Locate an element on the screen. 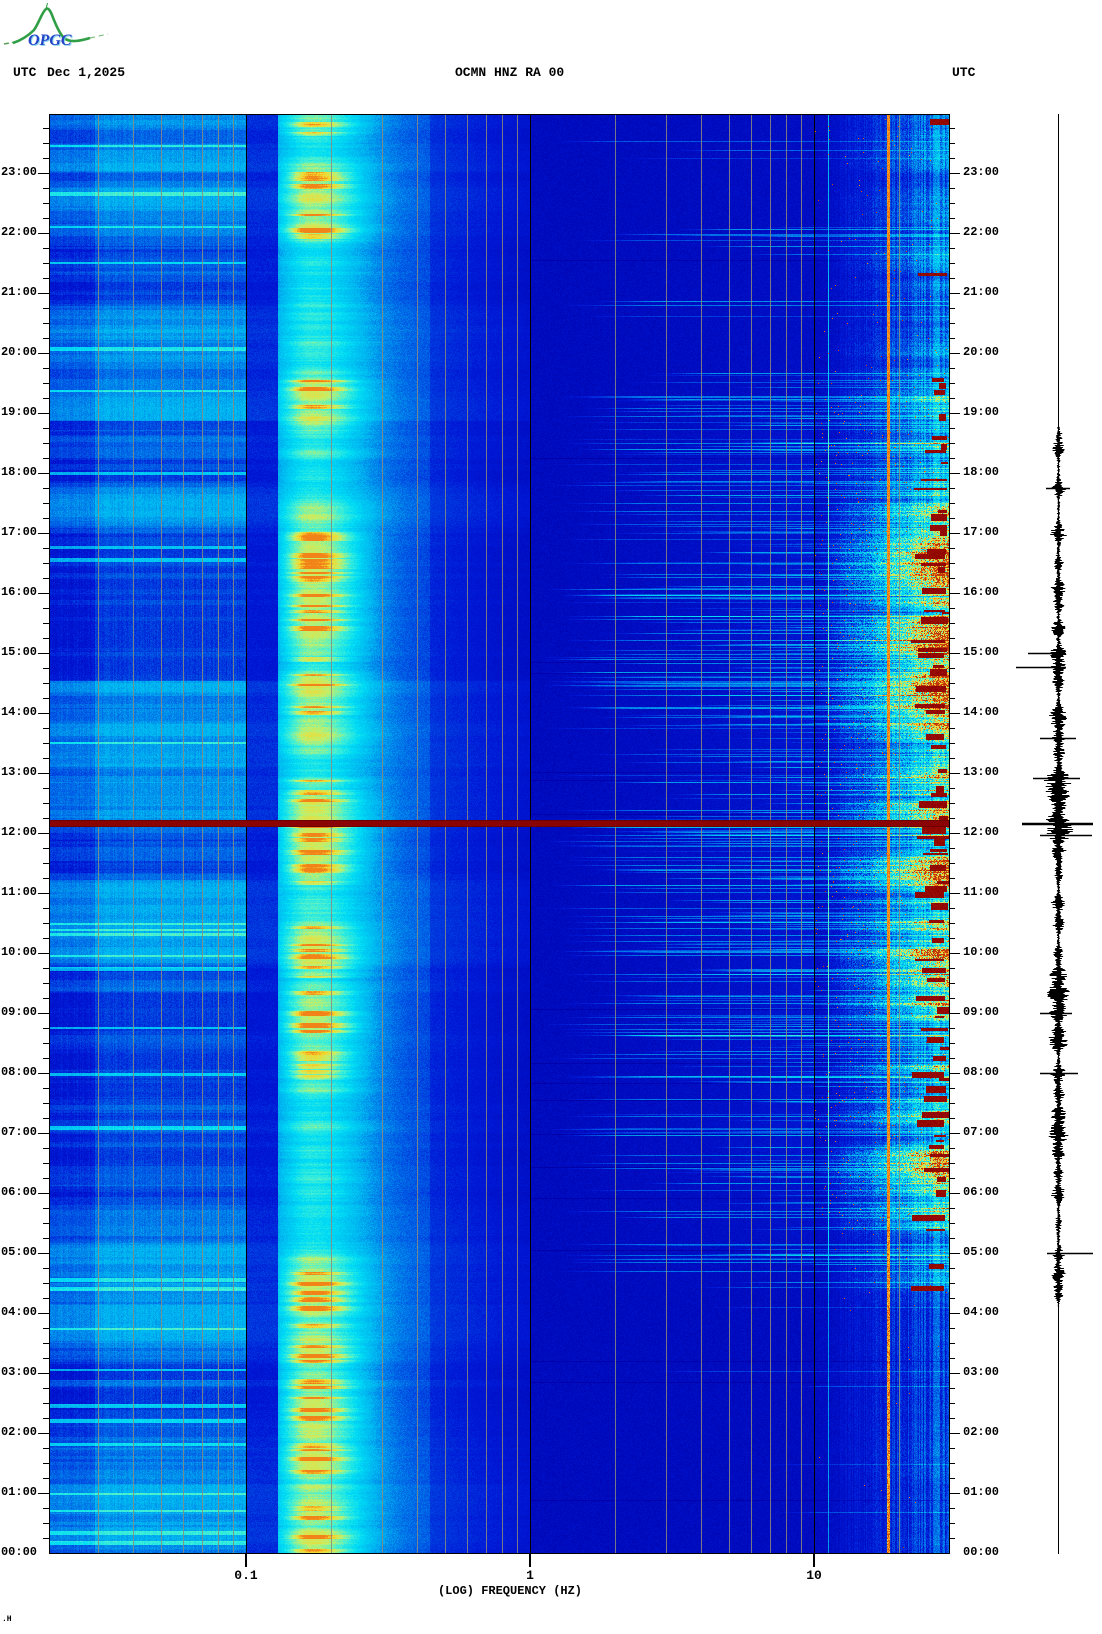 The height and width of the screenshot is (1634, 1102). x-tick-label: 1 is located at coordinates (530, 1575).